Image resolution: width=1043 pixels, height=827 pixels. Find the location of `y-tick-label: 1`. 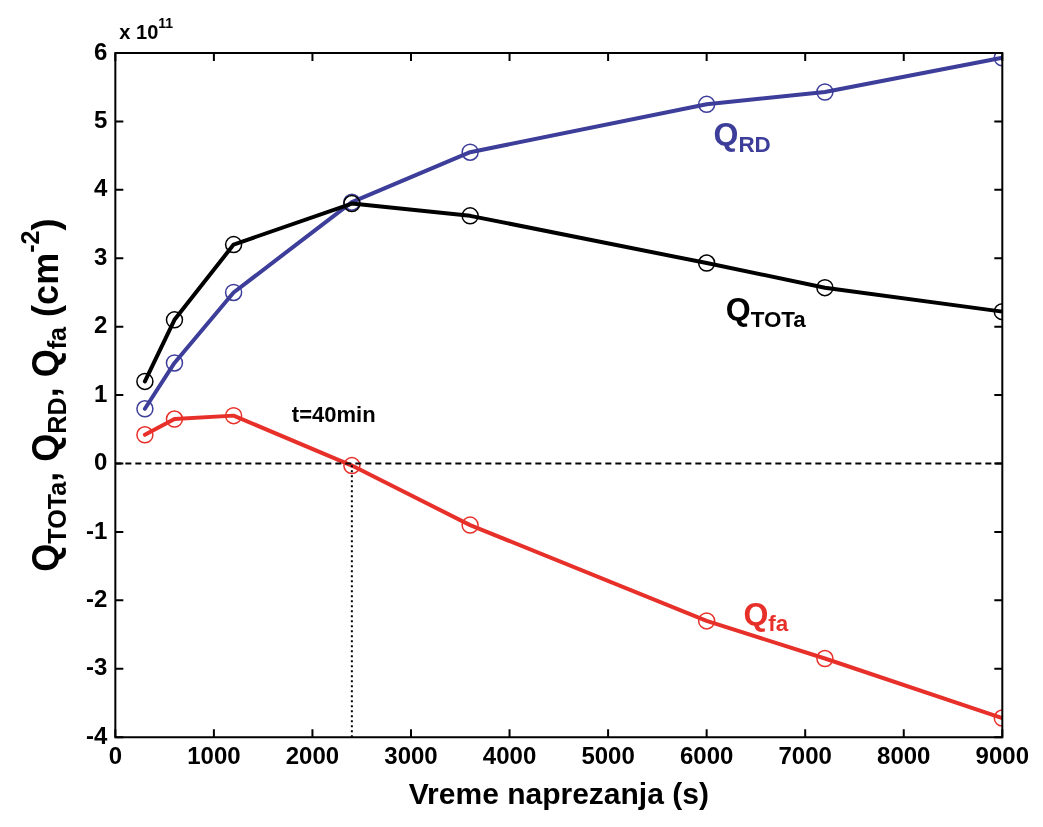

y-tick-label: 1 is located at coordinates (100, 393).